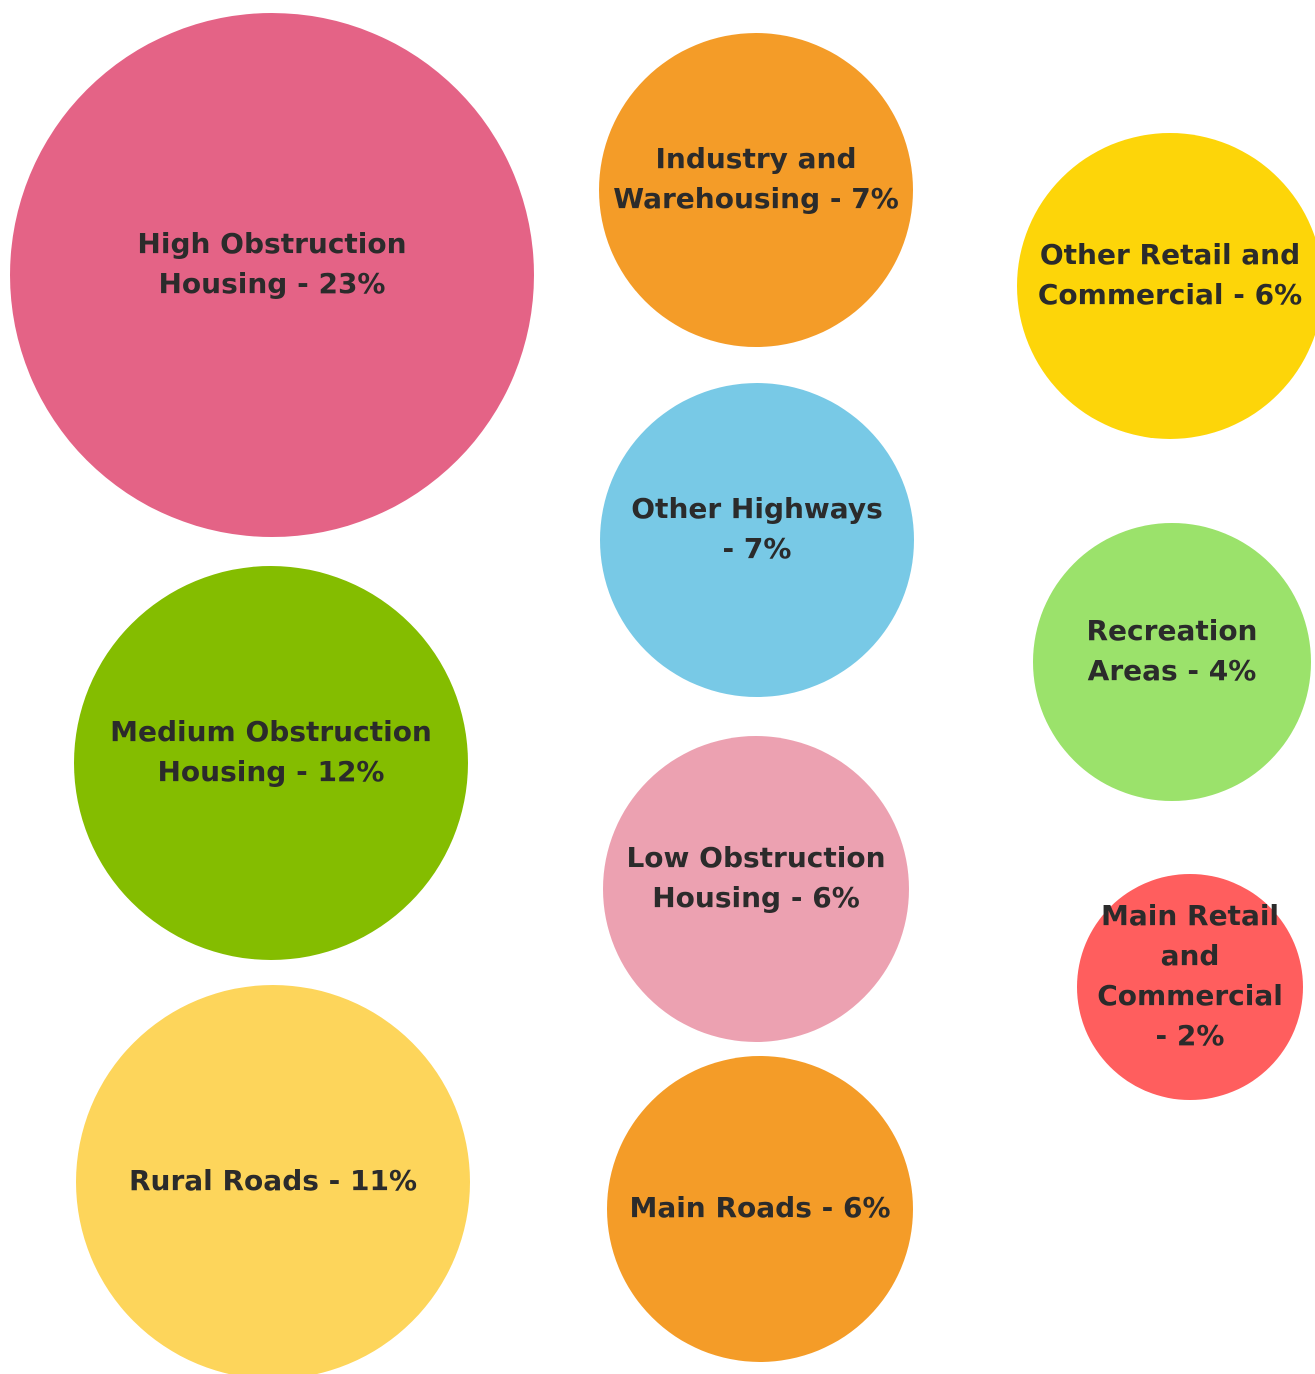  I want to click on bubble-label-medium-obstruction-housing-line-1: Medium Obstruction, so click(271, 731).